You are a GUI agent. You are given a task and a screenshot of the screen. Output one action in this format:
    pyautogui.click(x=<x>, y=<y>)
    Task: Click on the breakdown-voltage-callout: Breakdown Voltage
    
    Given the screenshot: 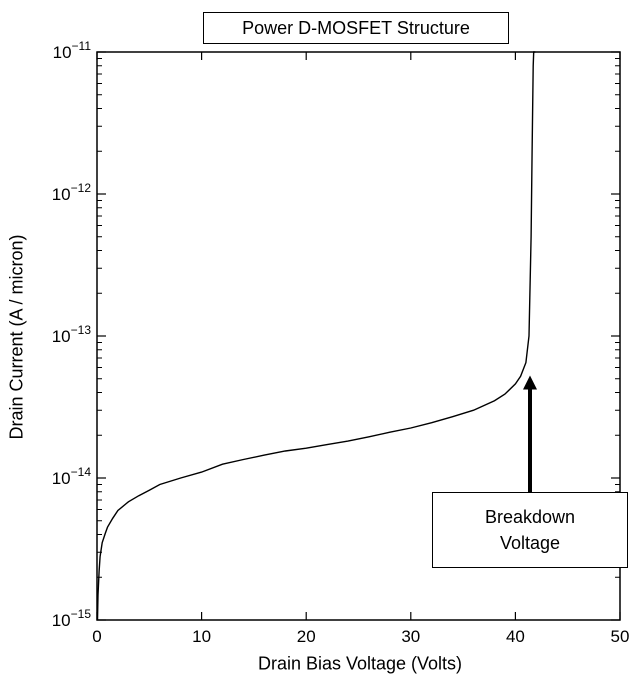 What is the action you would take?
    pyautogui.click(x=530, y=530)
    